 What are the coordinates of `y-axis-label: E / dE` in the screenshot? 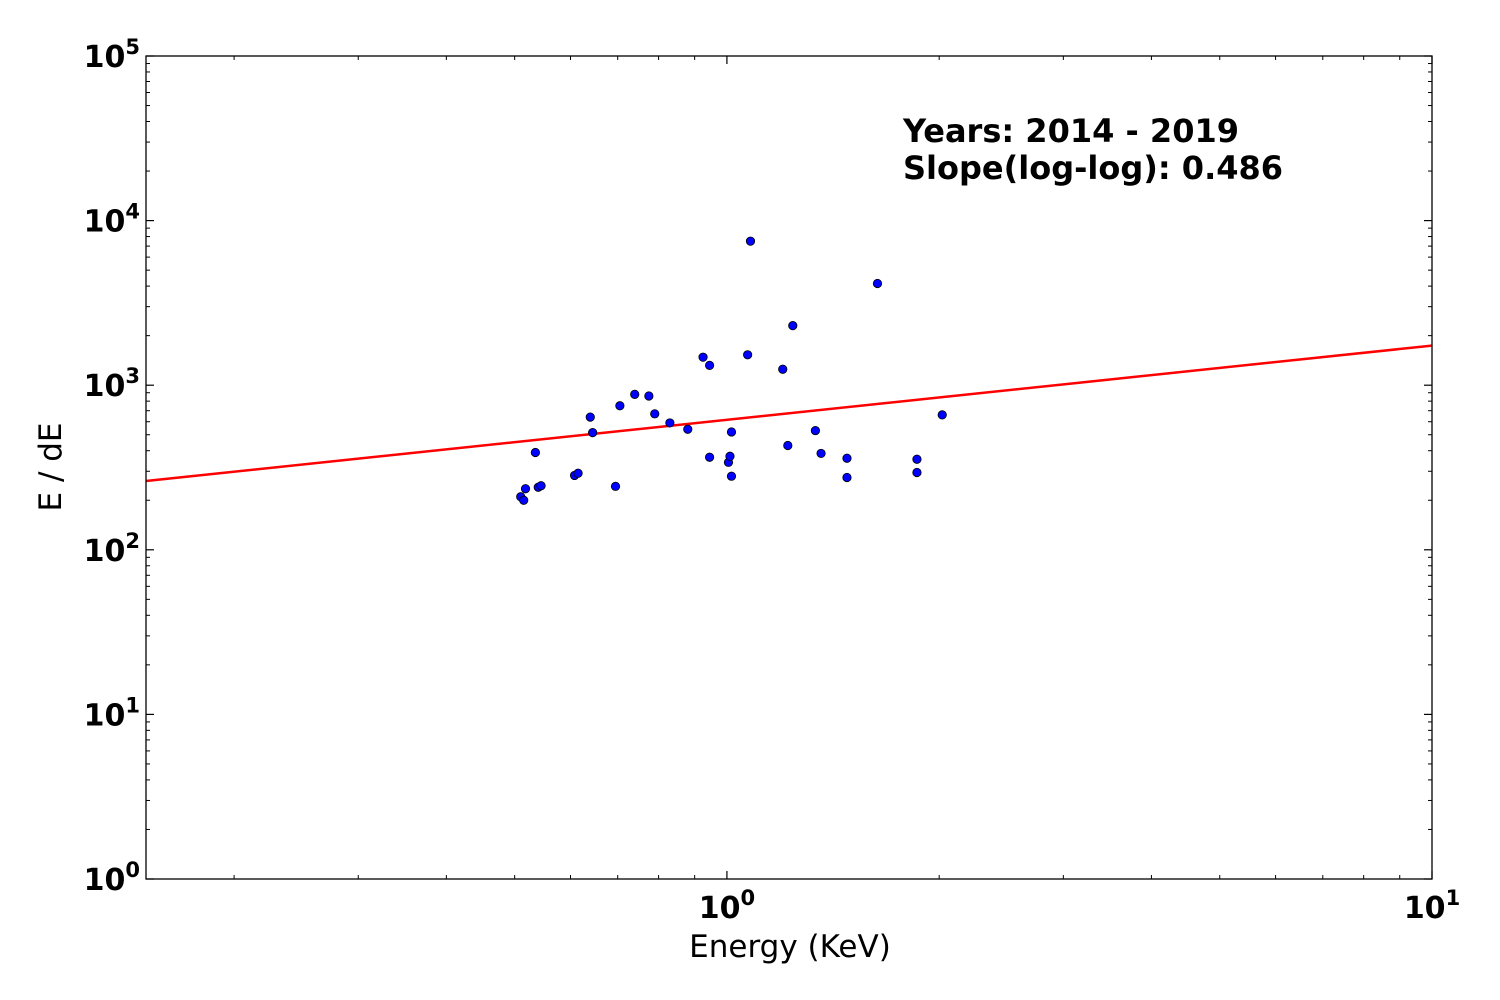 It's located at (51, 466).